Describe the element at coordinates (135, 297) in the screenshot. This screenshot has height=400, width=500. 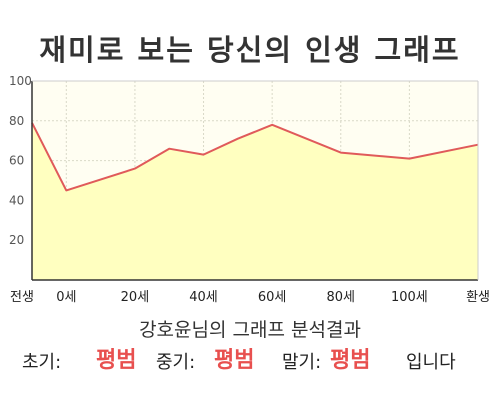
I see `x-tick-label: 20세` at that location.